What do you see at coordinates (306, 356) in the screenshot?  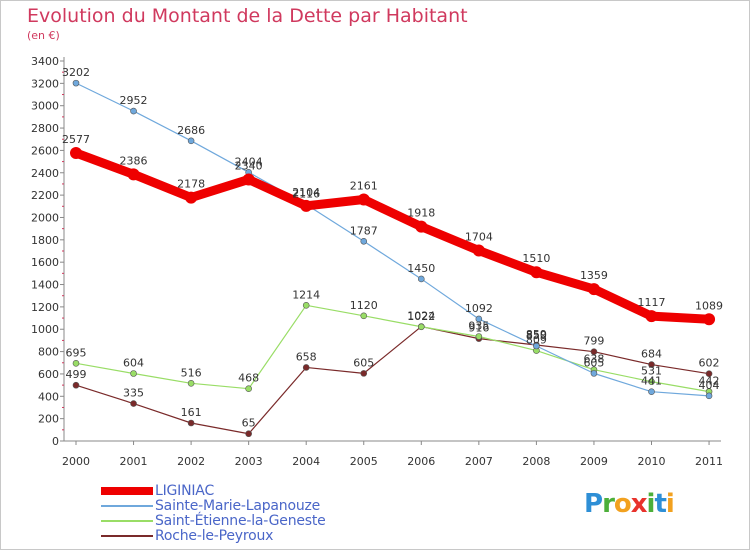 I see `data-label-3: 658` at bounding box center [306, 356].